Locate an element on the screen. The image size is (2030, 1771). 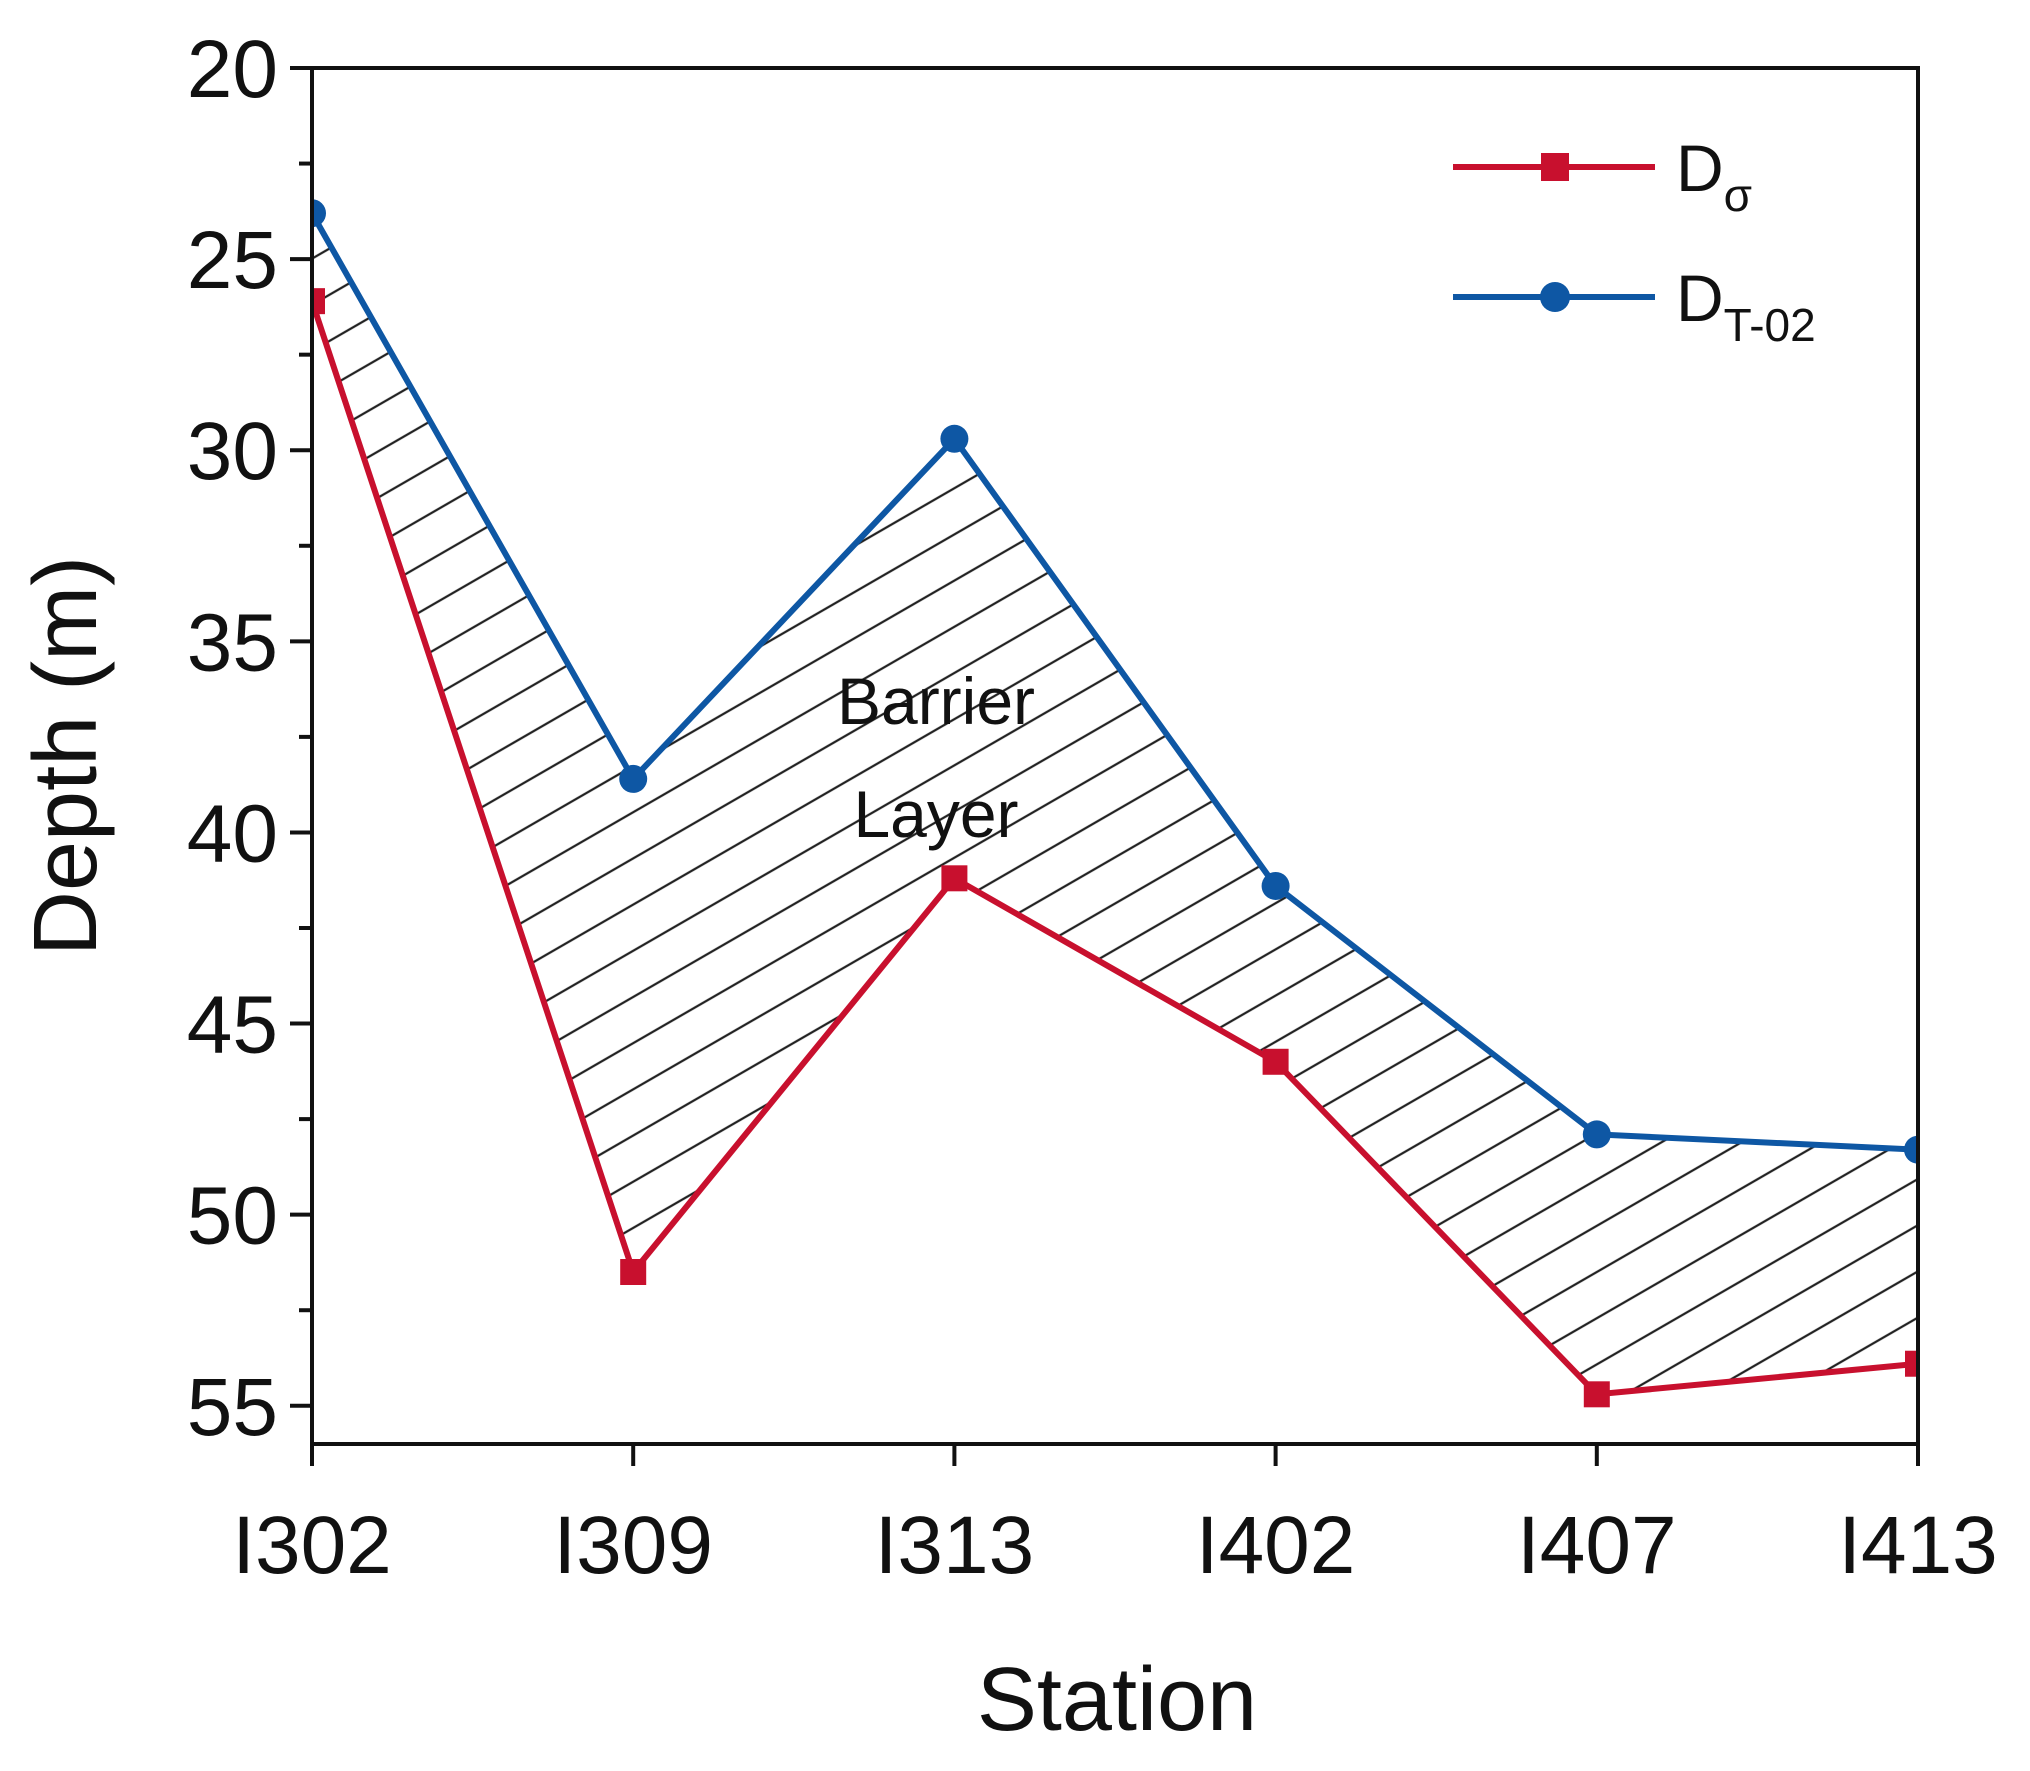
y-tick-label: 20 is located at coordinates (232, 69).